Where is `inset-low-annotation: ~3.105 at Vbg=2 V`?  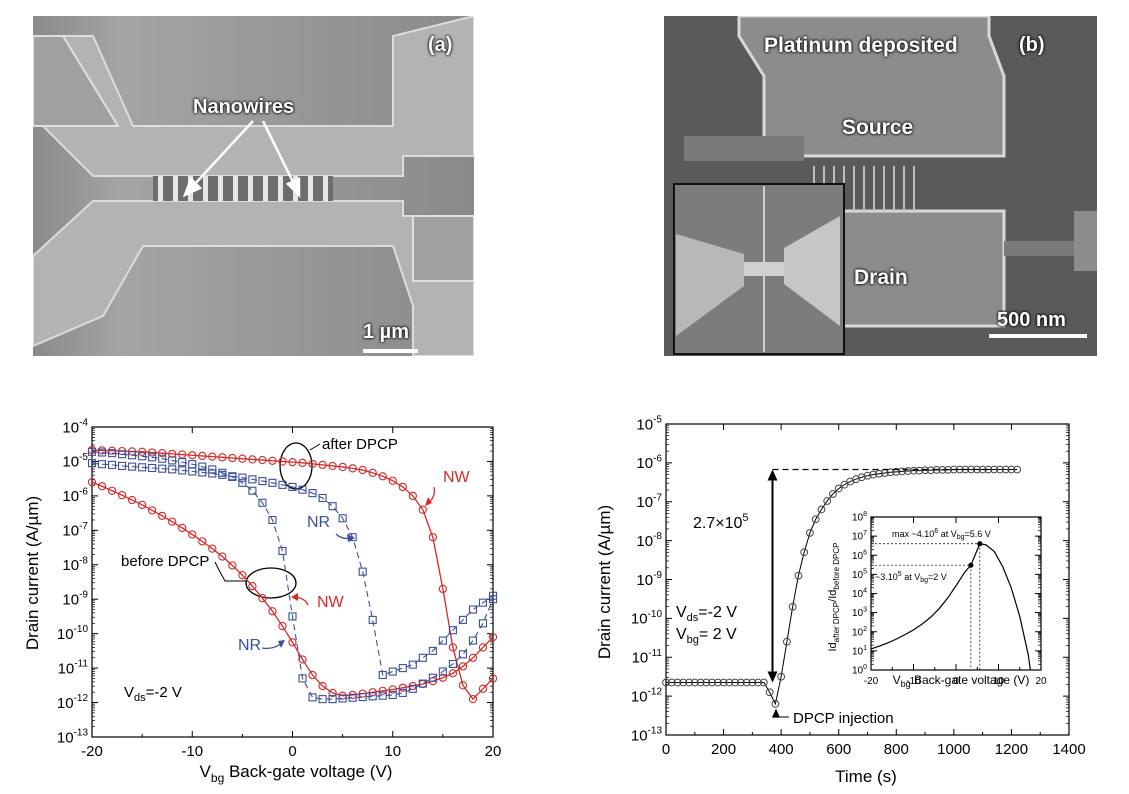
inset-low-annotation: ~3.105 at Vbg=2 V is located at coordinates (911, 577).